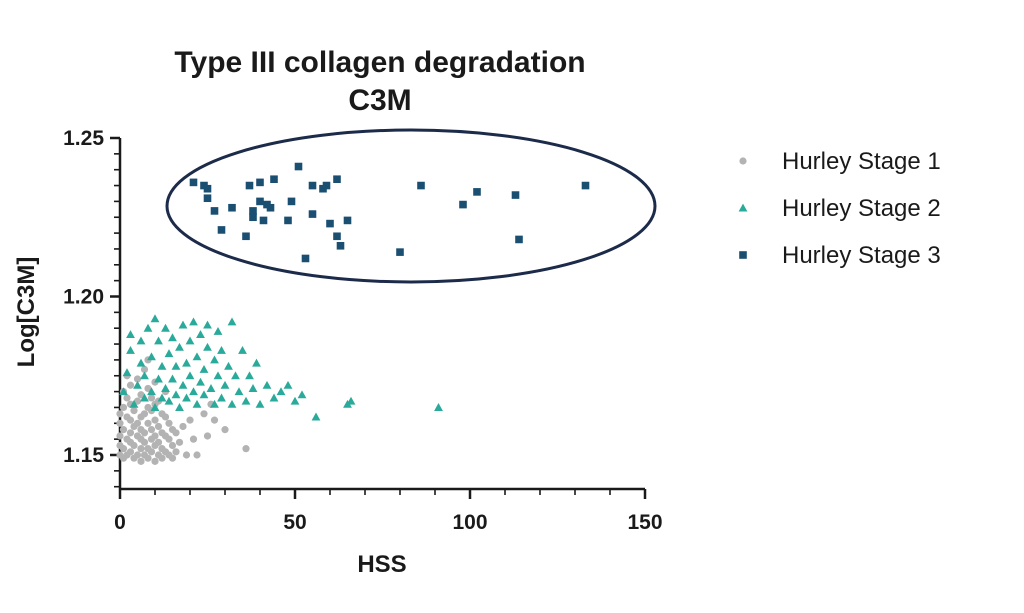  Describe the element at coordinates (861, 161) in the screenshot. I see `legend-label: Hurley Stage 1` at that location.